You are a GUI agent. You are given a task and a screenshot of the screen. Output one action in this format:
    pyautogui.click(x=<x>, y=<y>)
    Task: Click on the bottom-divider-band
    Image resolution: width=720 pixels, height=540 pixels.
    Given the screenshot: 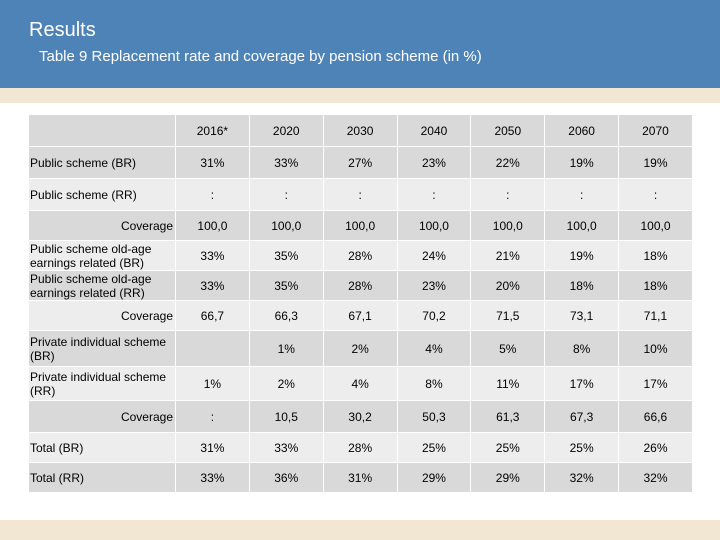 What is the action you would take?
    pyautogui.click(x=360, y=530)
    